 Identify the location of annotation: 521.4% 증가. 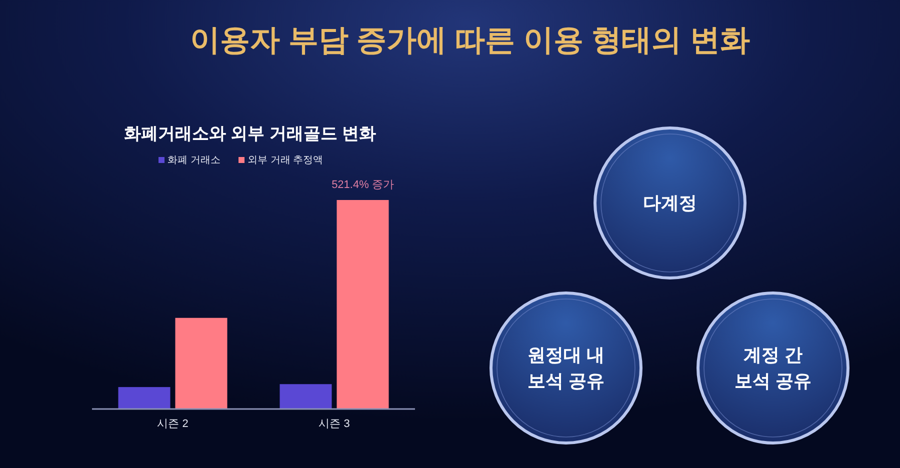
(363, 185).